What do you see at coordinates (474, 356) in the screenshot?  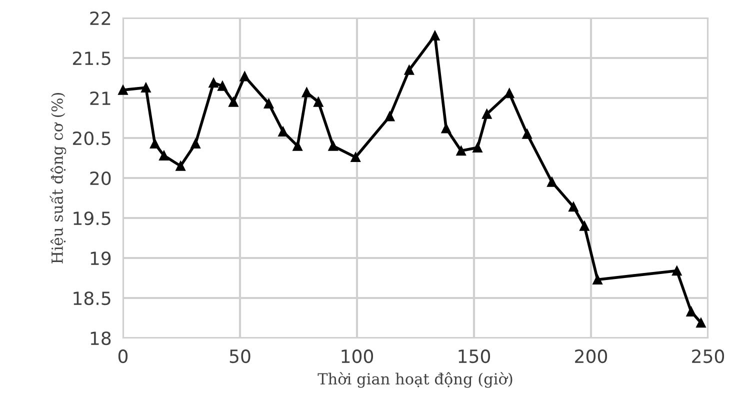 I see `x-tick-label: 150` at bounding box center [474, 356].